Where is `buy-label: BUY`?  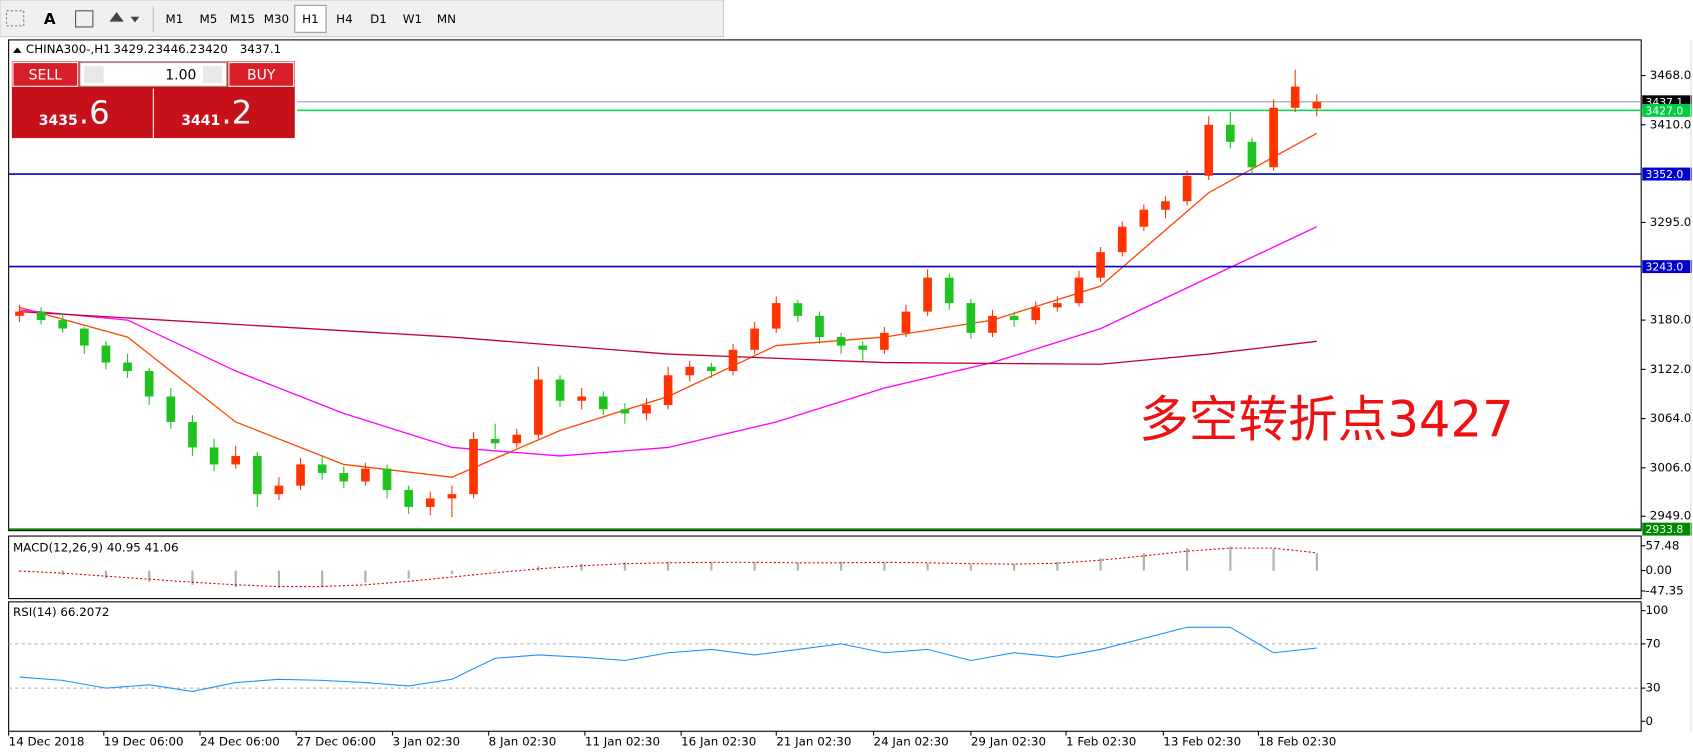 buy-label: BUY is located at coordinates (261, 76).